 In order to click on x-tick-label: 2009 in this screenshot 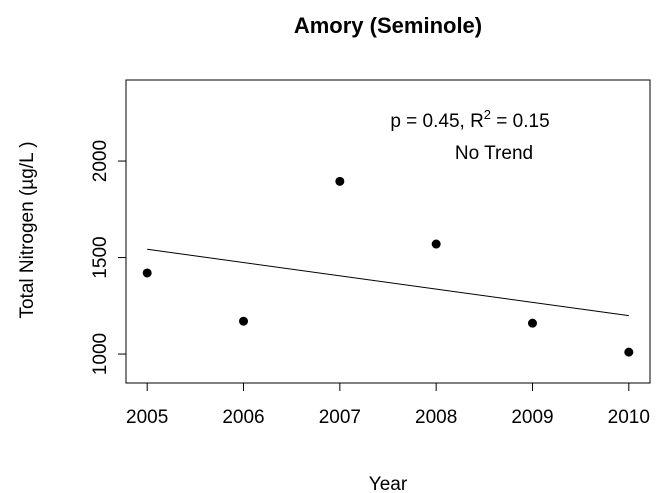, I will do `click(532, 417)`.